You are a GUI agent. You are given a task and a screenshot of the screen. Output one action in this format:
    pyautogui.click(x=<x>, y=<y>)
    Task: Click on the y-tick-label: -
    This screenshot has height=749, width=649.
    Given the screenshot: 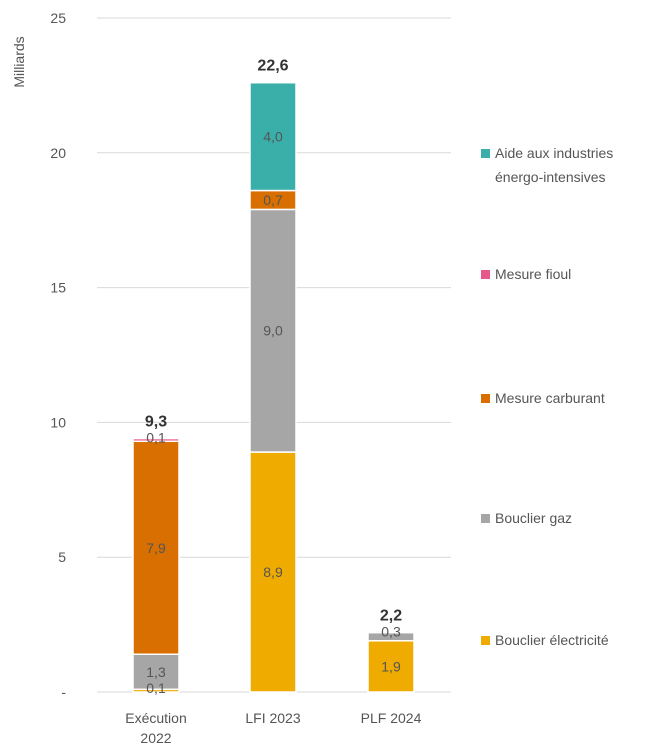 What is the action you would take?
    pyautogui.click(x=63, y=692)
    